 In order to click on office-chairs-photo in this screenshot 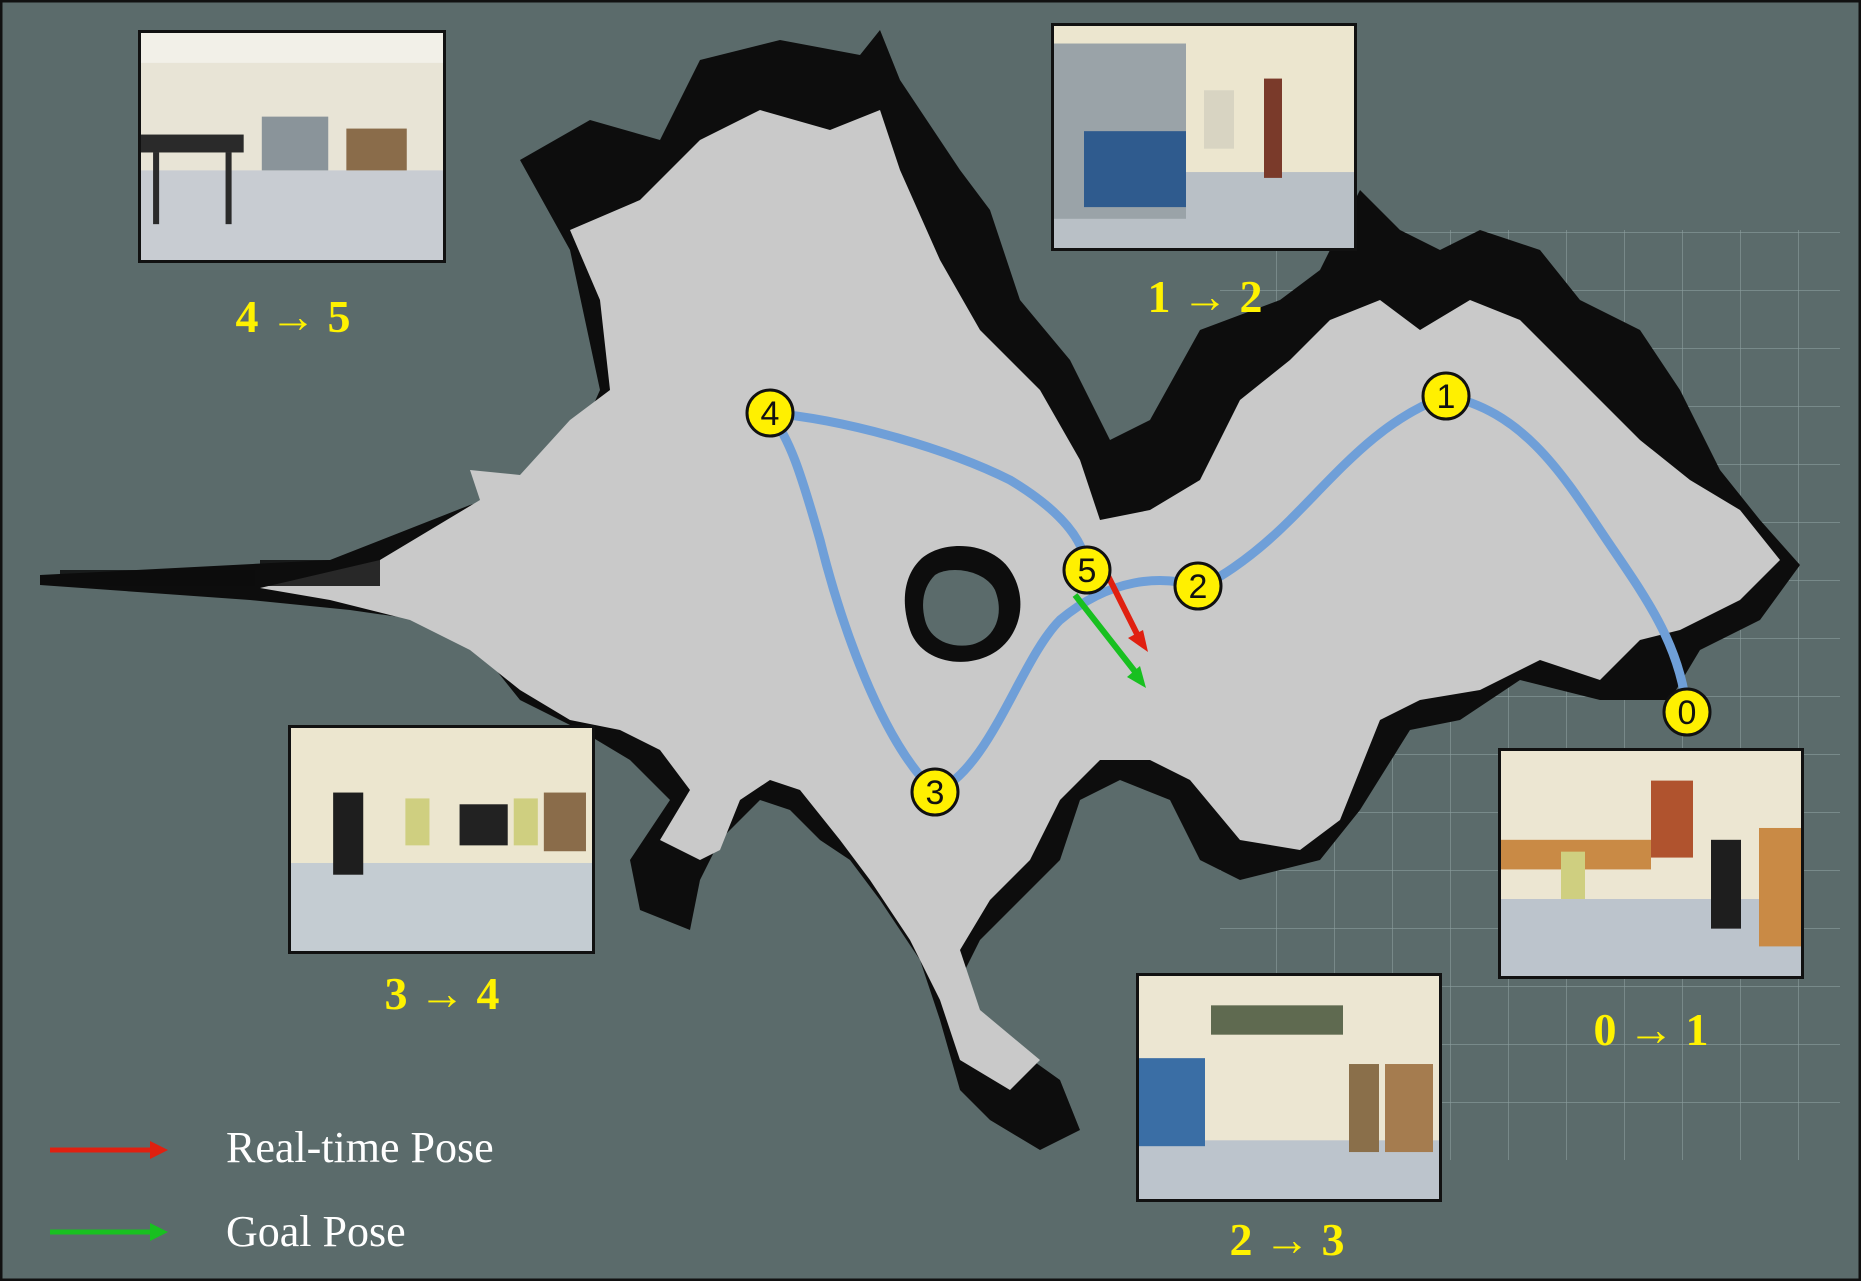, I will do `click(441, 839)`.